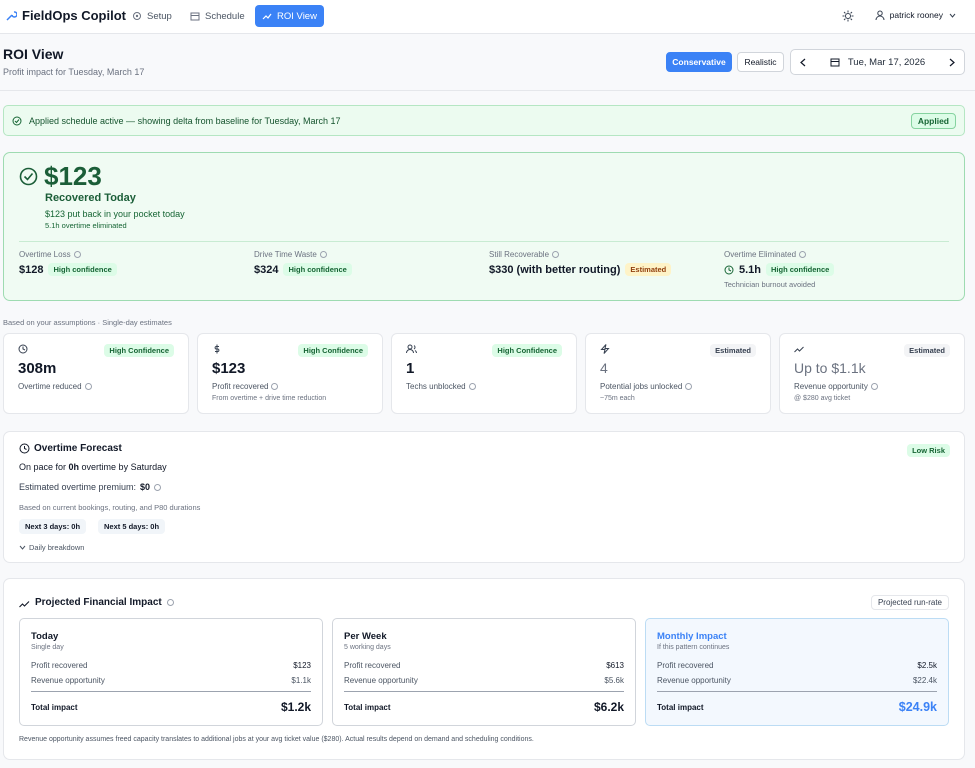 The height and width of the screenshot is (768, 975). Describe the element at coordinates (916, 15) in the screenshot. I see `user-menu: patrick rooney` at that location.